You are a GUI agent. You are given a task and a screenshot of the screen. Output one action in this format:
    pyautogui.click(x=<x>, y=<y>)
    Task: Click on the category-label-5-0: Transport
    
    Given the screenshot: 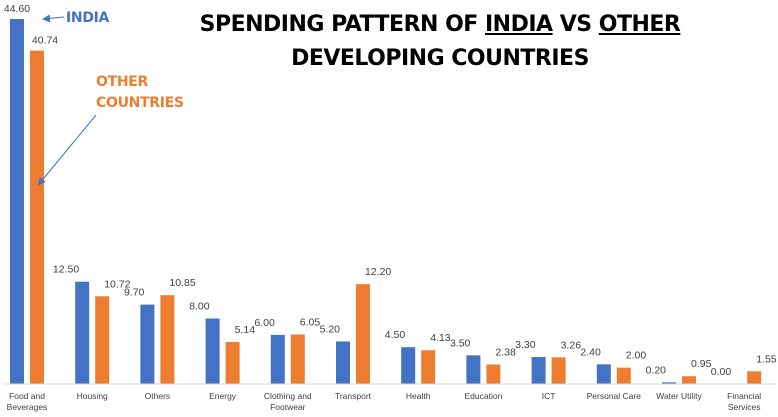 What is the action you would take?
    pyautogui.click(x=353, y=396)
    